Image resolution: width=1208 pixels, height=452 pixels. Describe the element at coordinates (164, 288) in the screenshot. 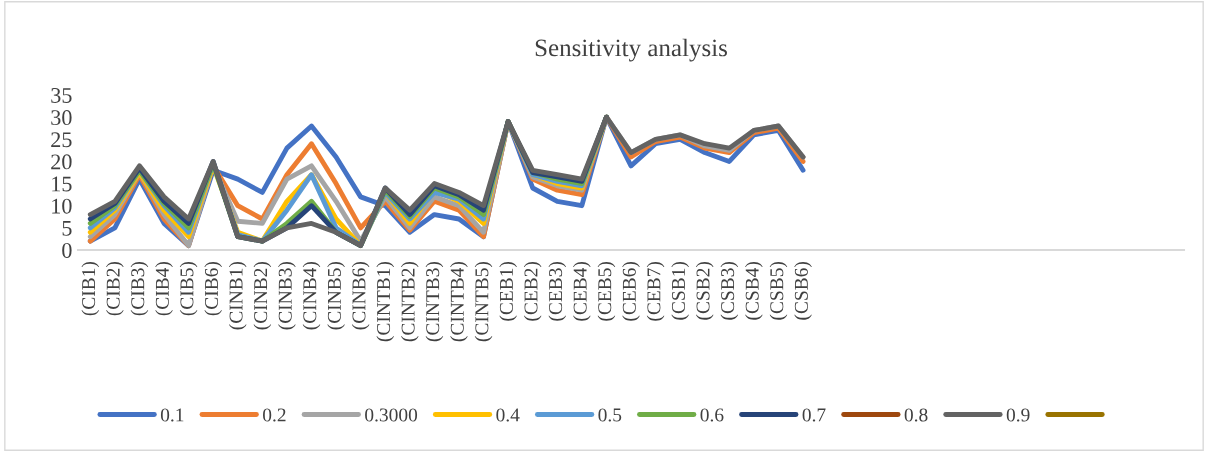

I see `x-tick-label: (CIB4)` at that location.